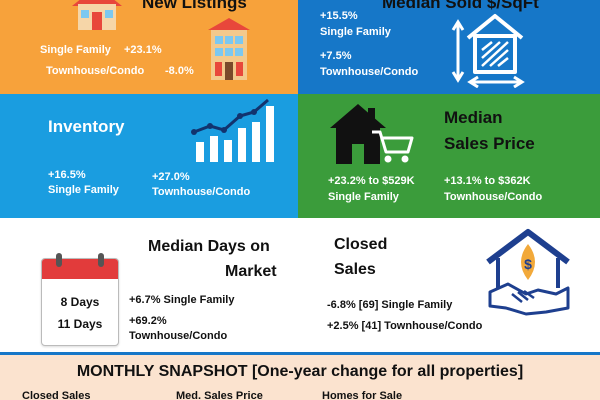 The width and height of the screenshot is (600, 400). I want to click on median-sold-tc-label: Townhouse/Condo, so click(369, 72).